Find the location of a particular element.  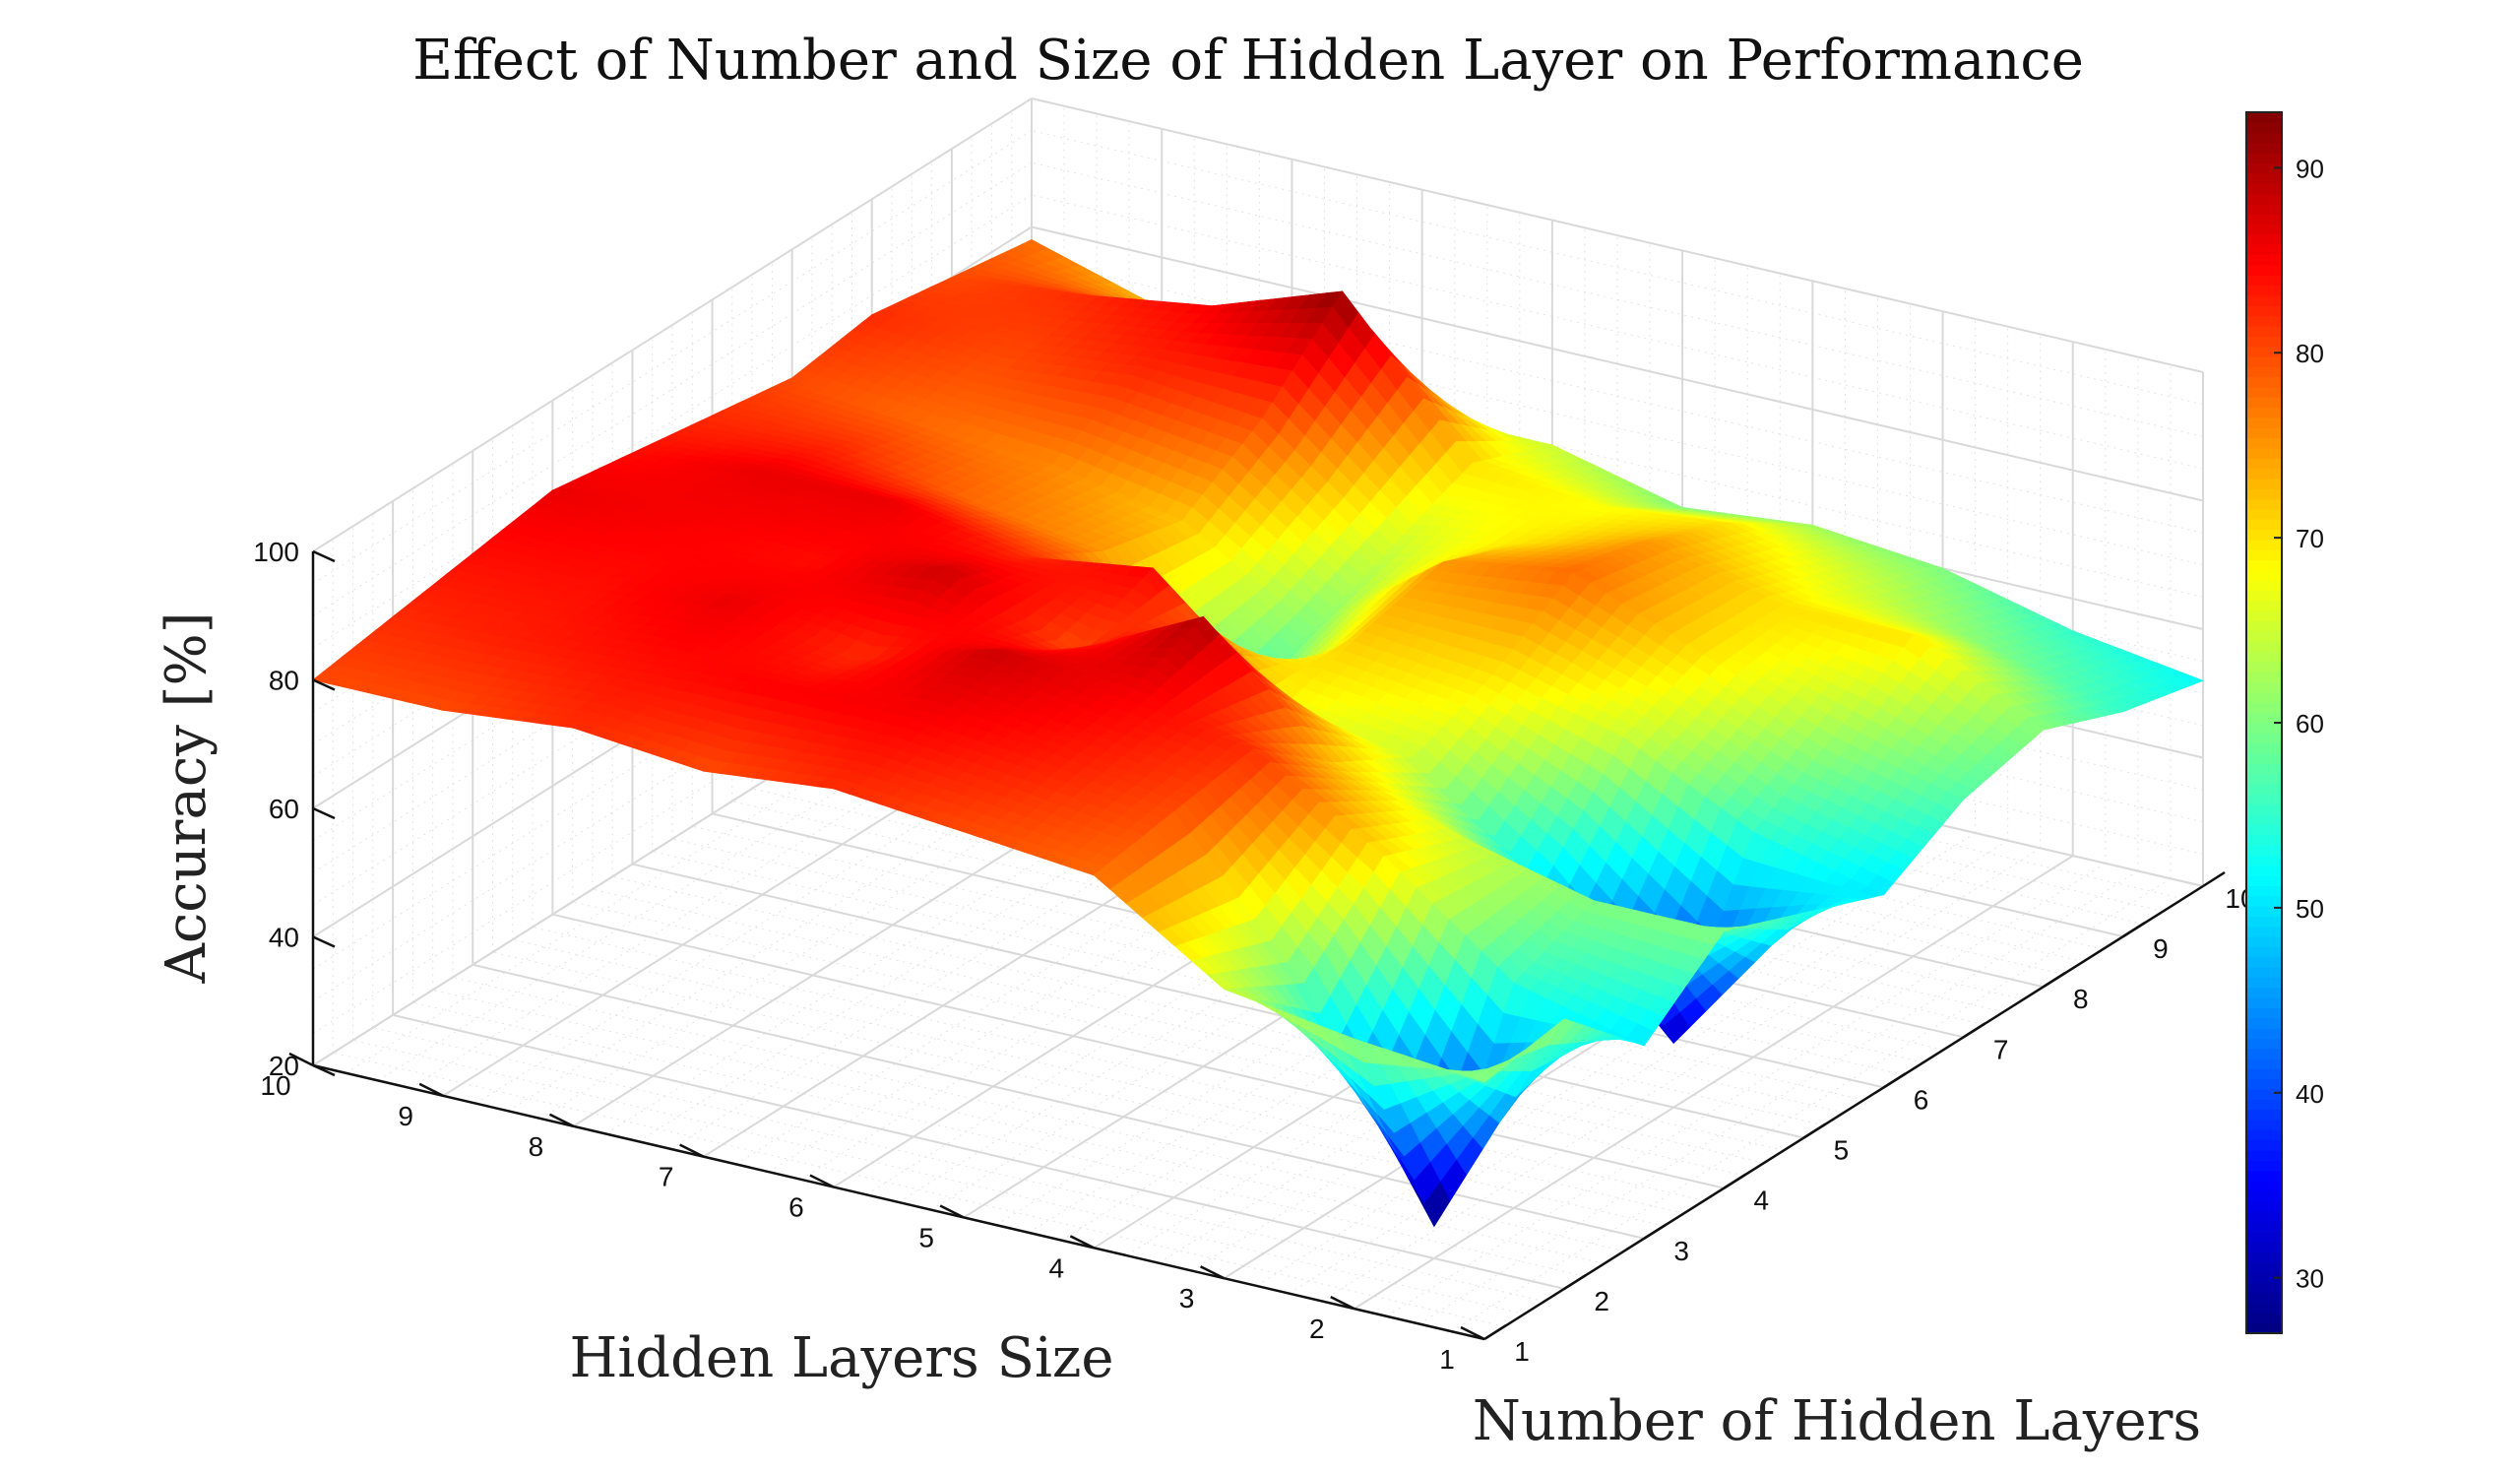

backwall-grid-line is located at coordinates (672, 324).